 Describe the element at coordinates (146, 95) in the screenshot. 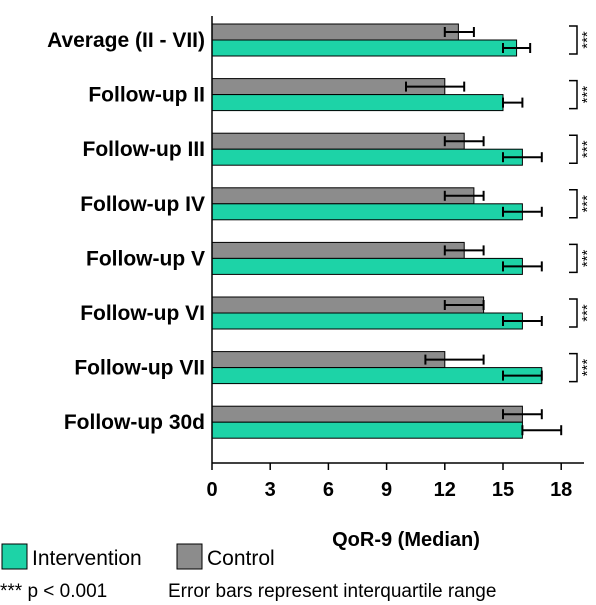

I see `category-label: Follow-up II` at that location.